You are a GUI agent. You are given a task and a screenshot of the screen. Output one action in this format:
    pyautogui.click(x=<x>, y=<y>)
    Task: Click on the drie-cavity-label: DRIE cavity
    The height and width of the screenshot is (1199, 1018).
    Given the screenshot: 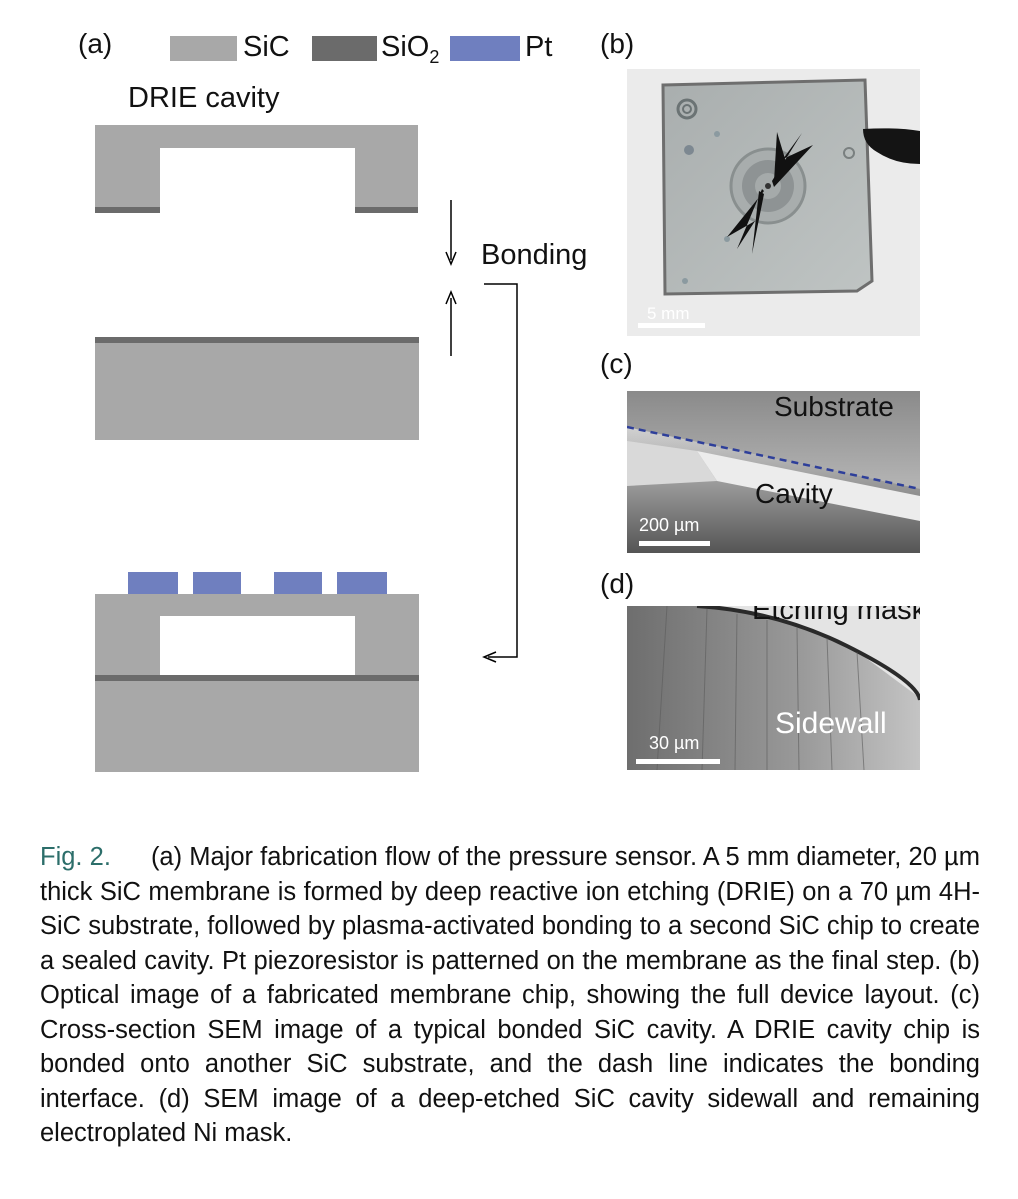 What is the action you would take?
    pyautogui.click(x=204, y=98)
    